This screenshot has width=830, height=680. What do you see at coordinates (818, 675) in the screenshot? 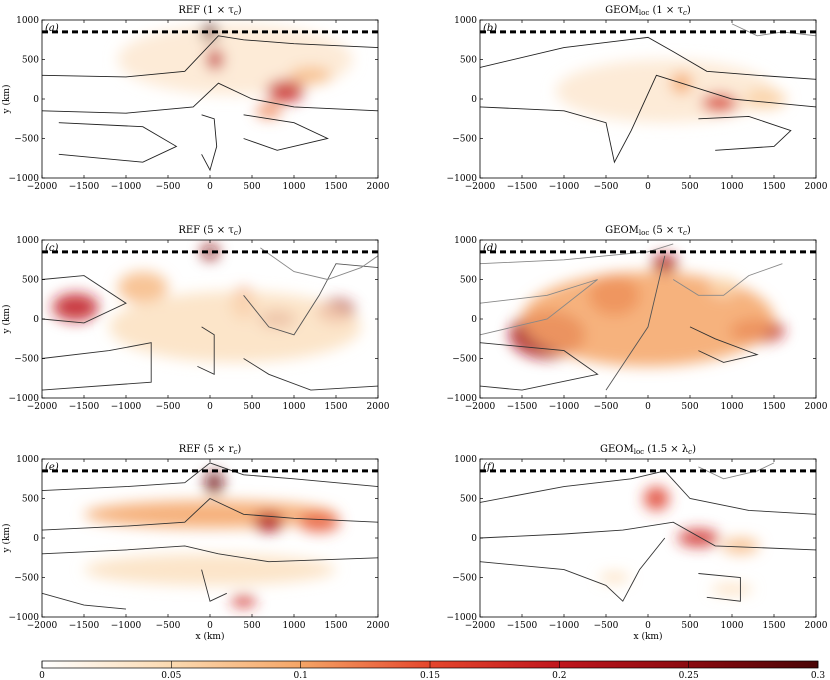
I see `colorbar-tick-label: 0.3` at bounding box center [818, 675].